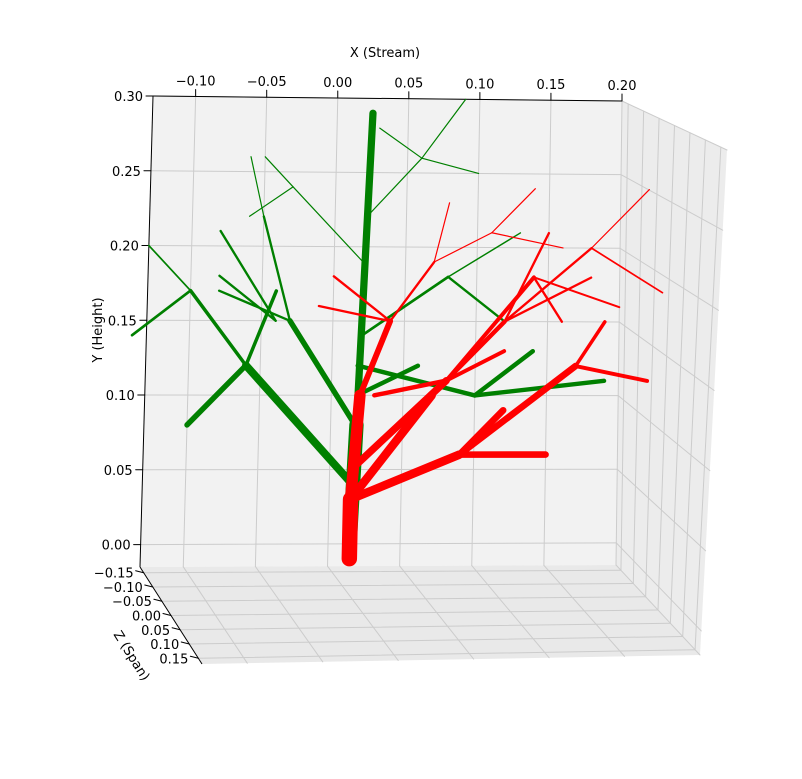 The image size is (802, 779). I want to click on y-grid-line, so click(380, 469).